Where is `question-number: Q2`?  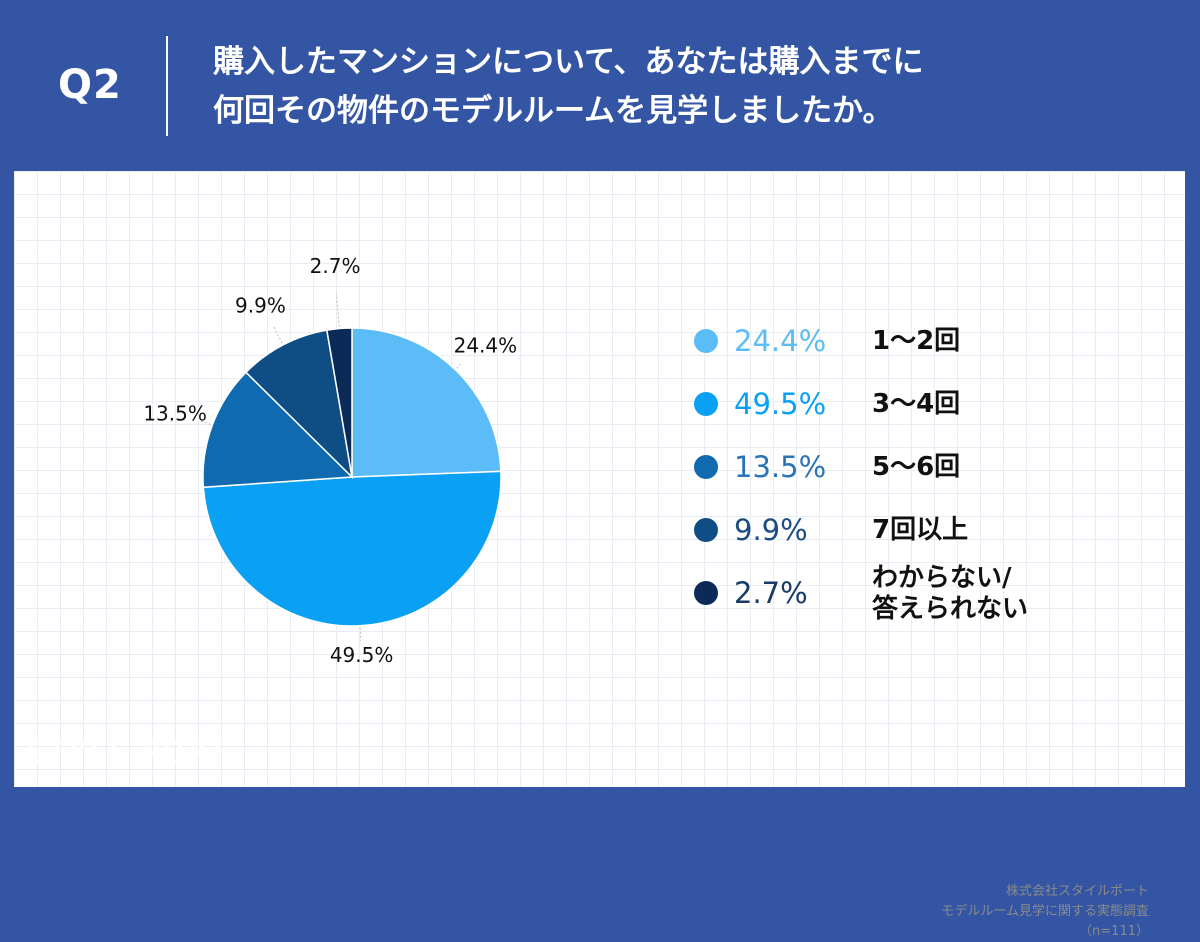 question-number: Q2 is located at coordinates (90, 85).